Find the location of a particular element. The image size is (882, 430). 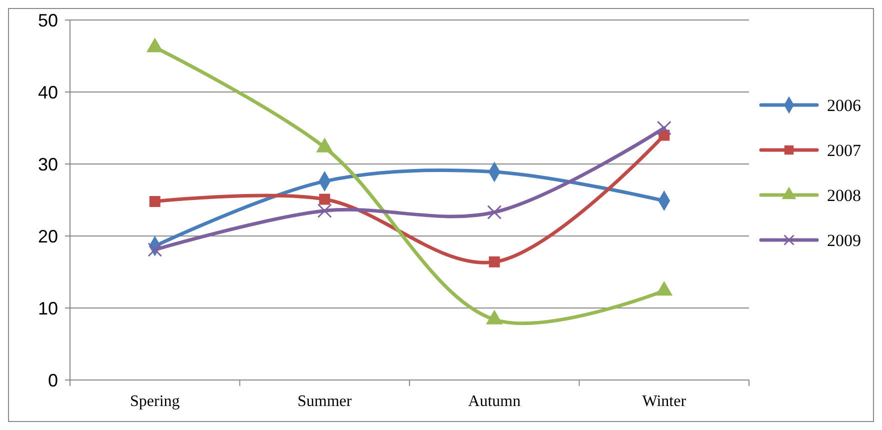

y-tick-label: 10 is located at coordinates (48, 308).